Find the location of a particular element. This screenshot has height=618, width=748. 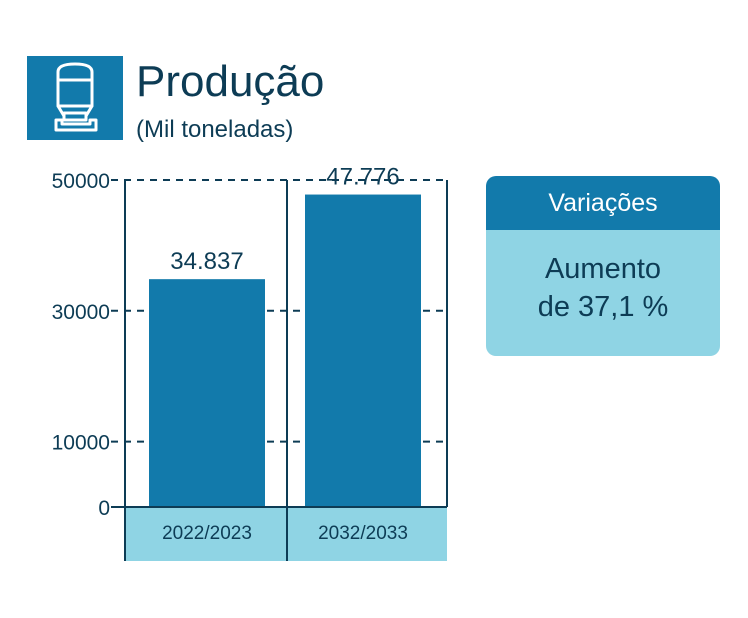

category-labels: 2022/2023 2032/2033 is located at coordinates (285, 533).